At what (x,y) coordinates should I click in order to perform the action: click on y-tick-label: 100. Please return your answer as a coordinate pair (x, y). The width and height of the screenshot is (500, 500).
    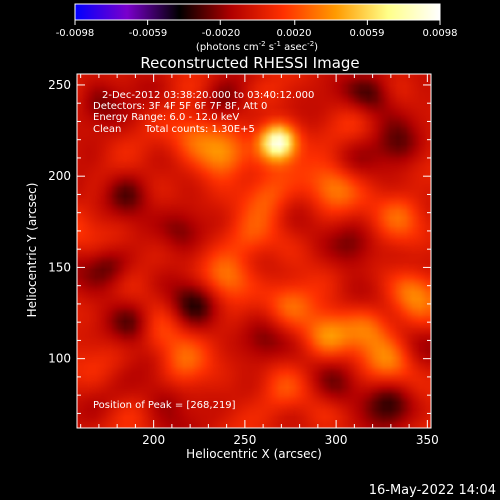
    Looking at the image, I should click on (59, 359).